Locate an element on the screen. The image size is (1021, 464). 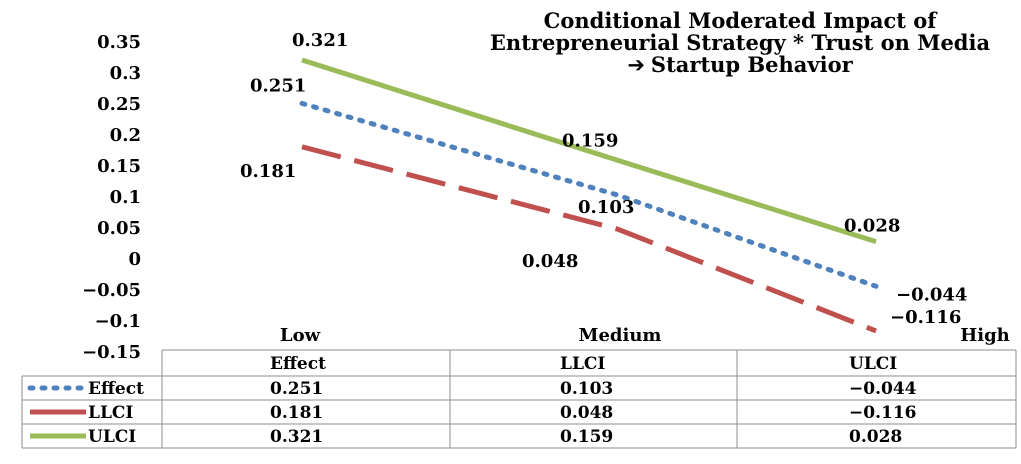
data-label-effect: 0.251 is located at coordinates (278, 85).